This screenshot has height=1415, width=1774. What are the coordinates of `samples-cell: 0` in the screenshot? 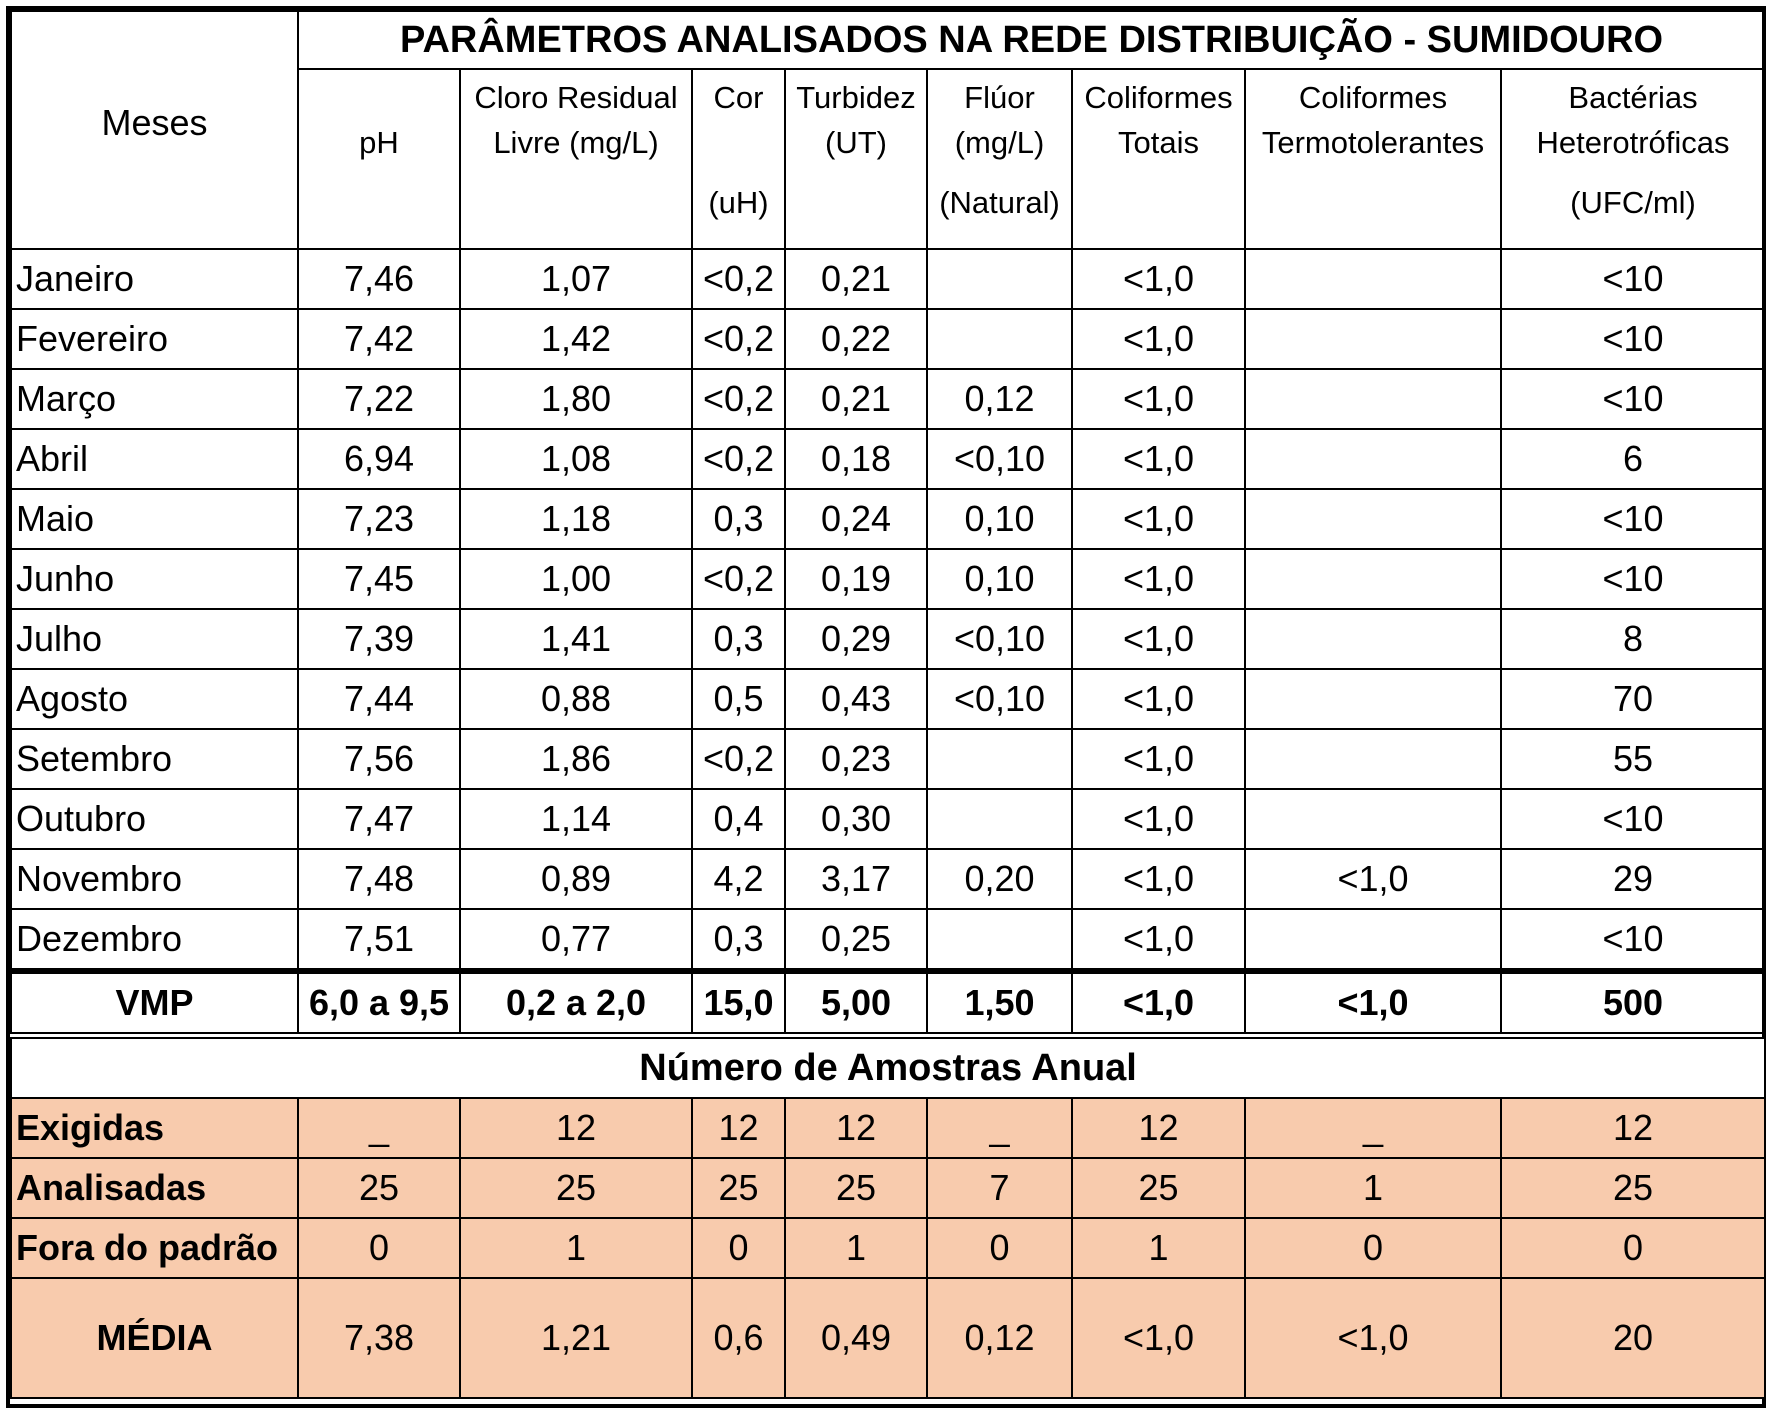 It's located at (738, 1248).